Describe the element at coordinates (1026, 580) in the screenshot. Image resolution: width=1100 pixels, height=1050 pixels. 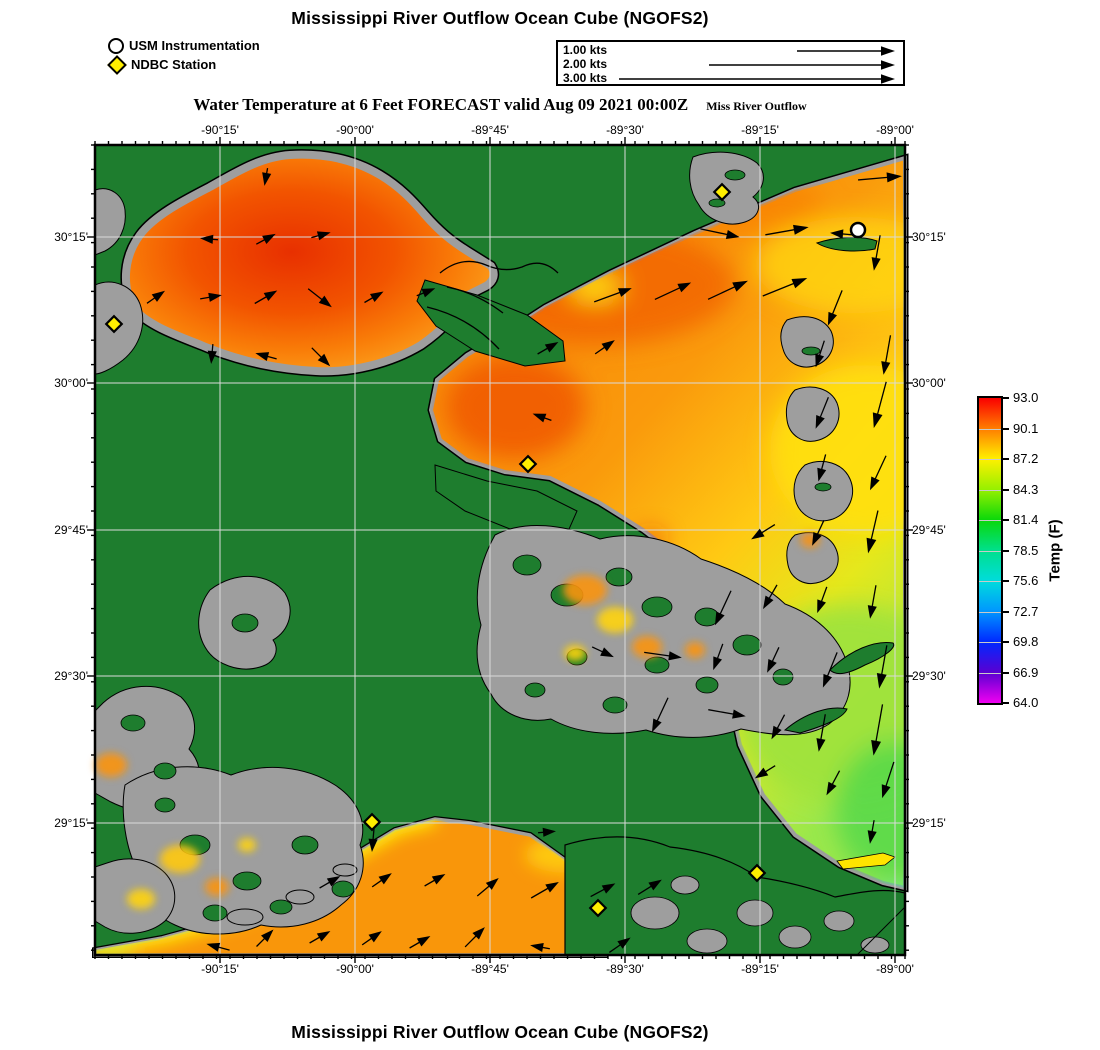
I see `colorbar-tick-label: 75.6` at that location.